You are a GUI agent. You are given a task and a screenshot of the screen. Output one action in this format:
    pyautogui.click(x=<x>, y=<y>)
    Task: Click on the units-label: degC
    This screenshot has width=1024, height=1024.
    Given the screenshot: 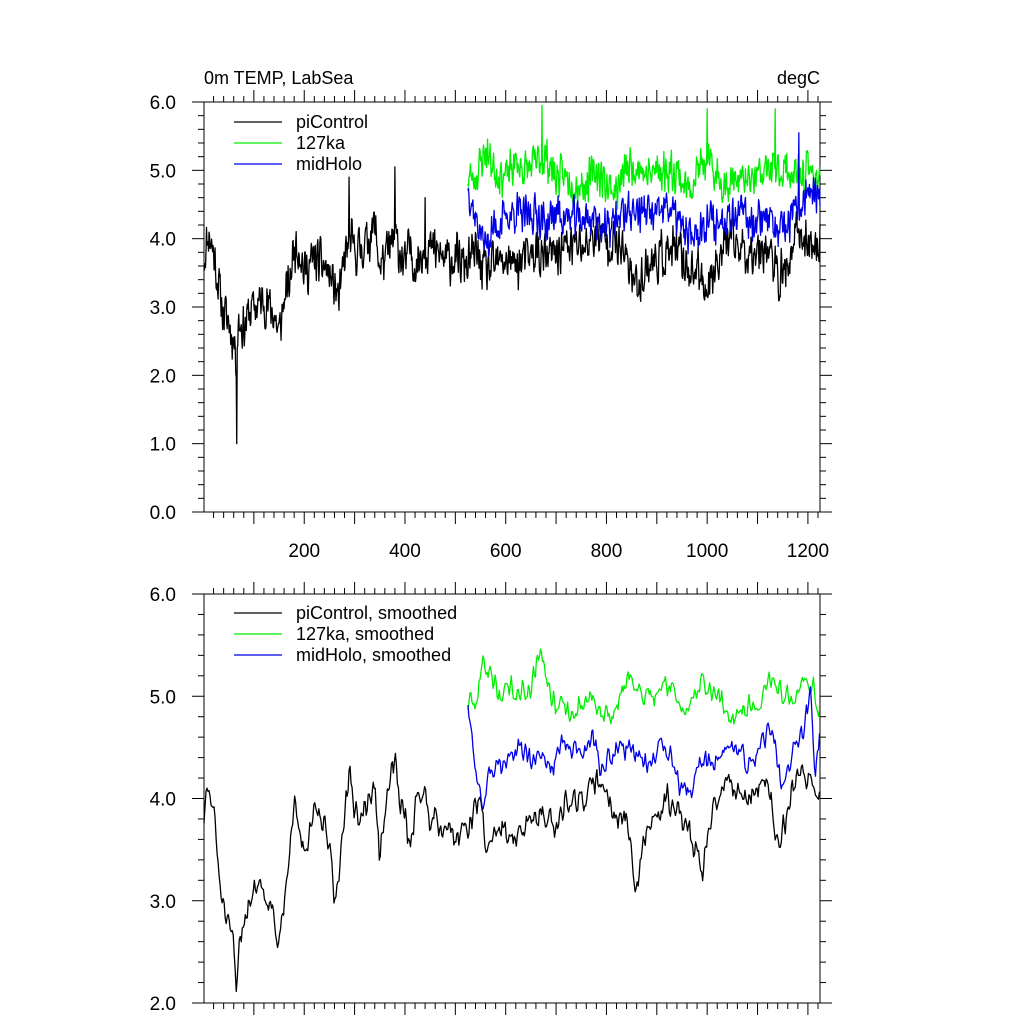 What is the action you would take?
    pyautogui.click(x=798, y=78)
    